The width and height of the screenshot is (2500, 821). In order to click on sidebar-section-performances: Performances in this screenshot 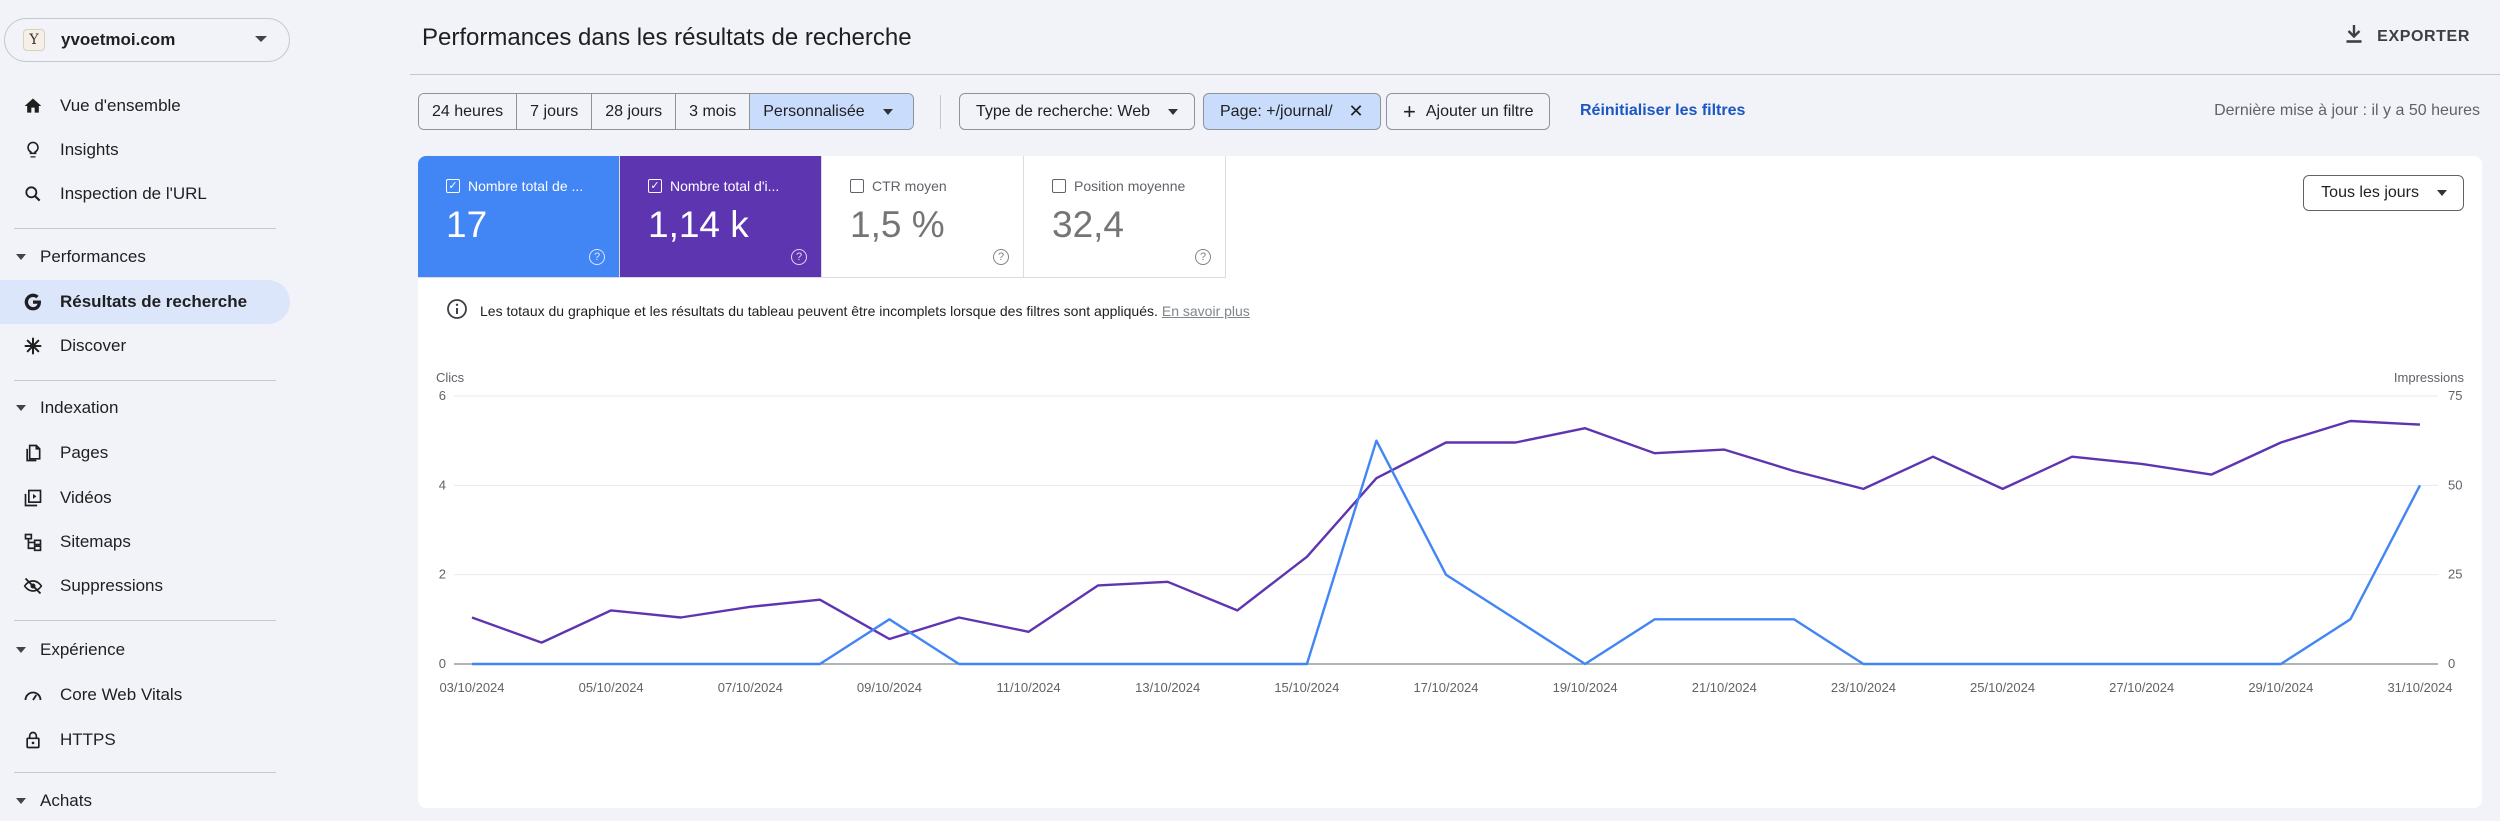, I will do `click(145, 257)`.